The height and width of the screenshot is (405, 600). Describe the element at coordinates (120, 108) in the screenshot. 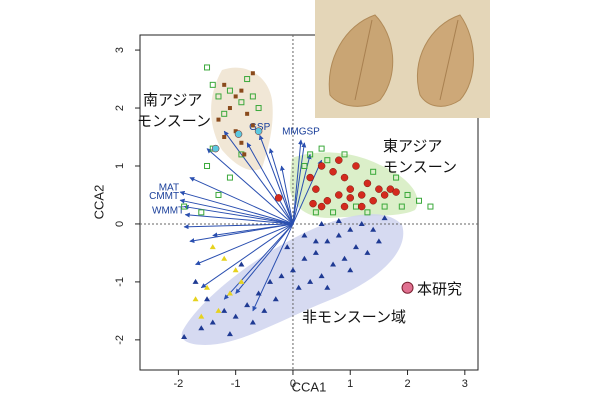

I see `y-tick-label: 2` at that location.